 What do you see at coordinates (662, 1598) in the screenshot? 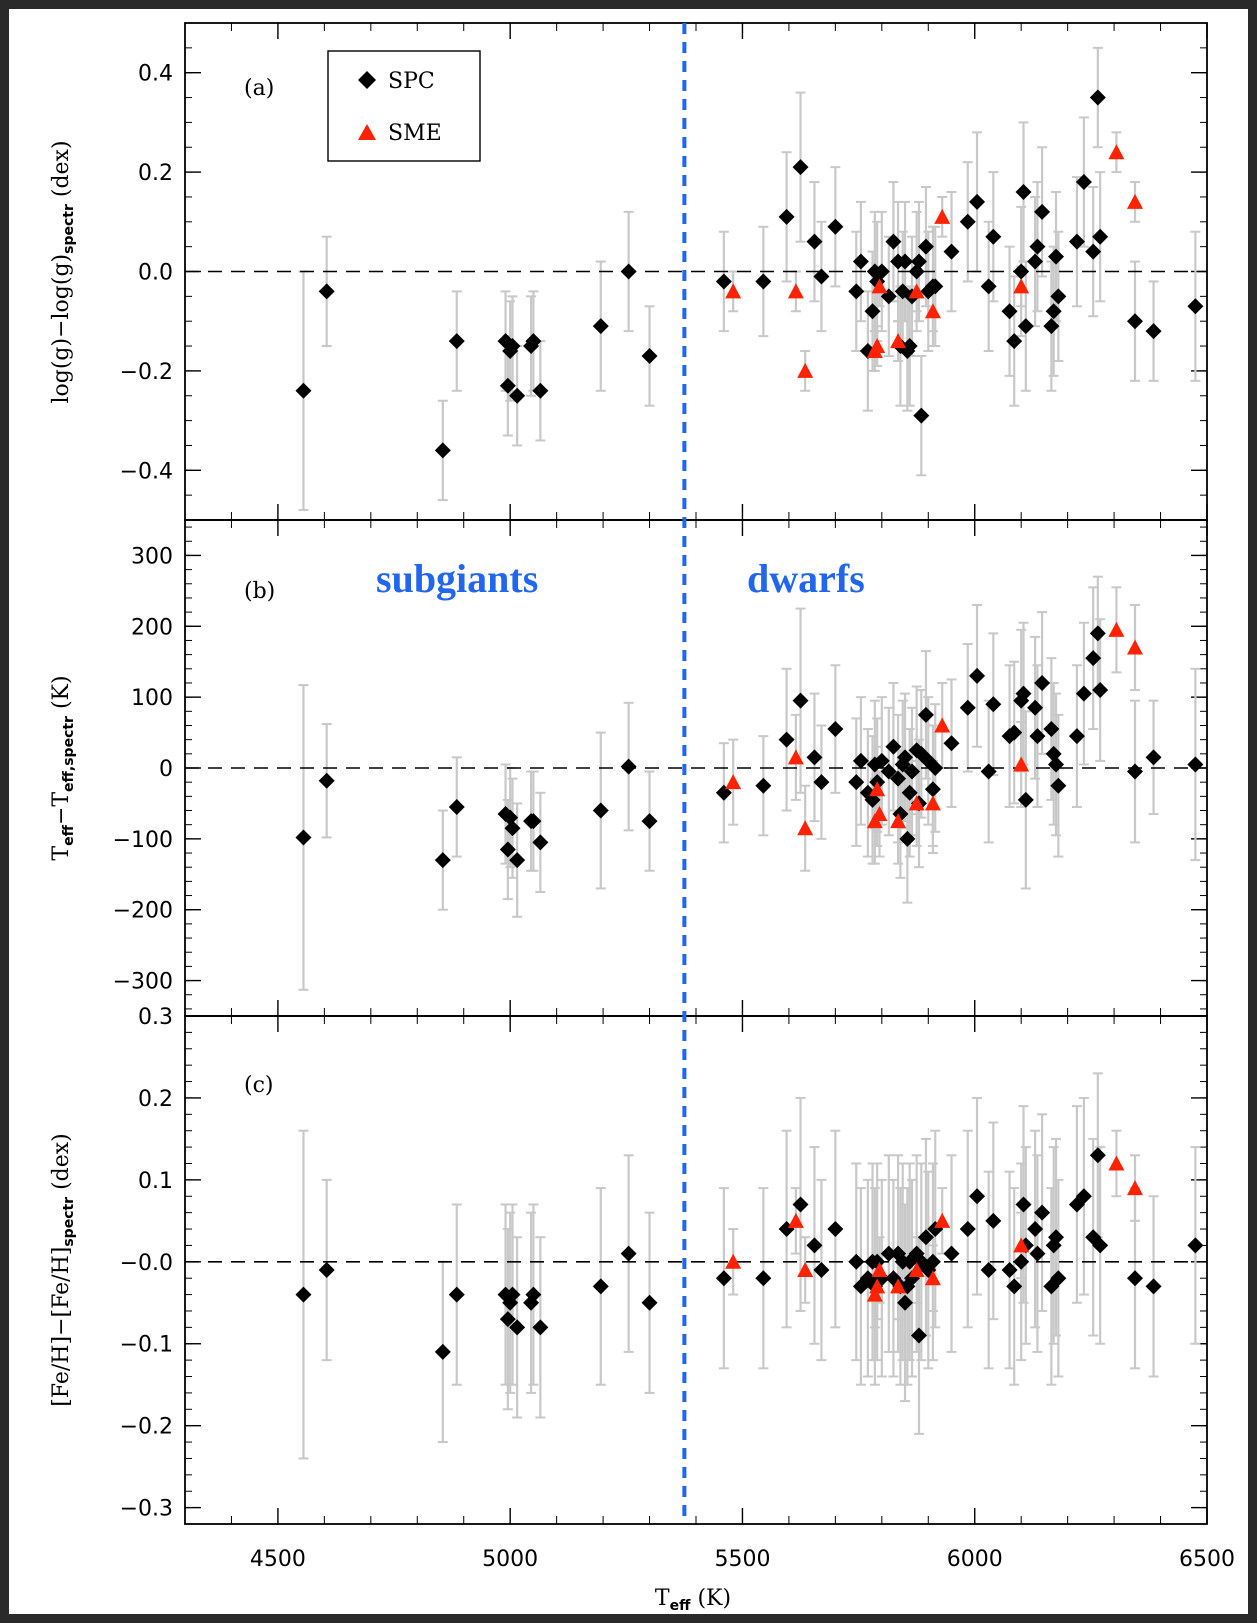
I see `x-axis-title-t: T` at bounding box center [662, 1598].